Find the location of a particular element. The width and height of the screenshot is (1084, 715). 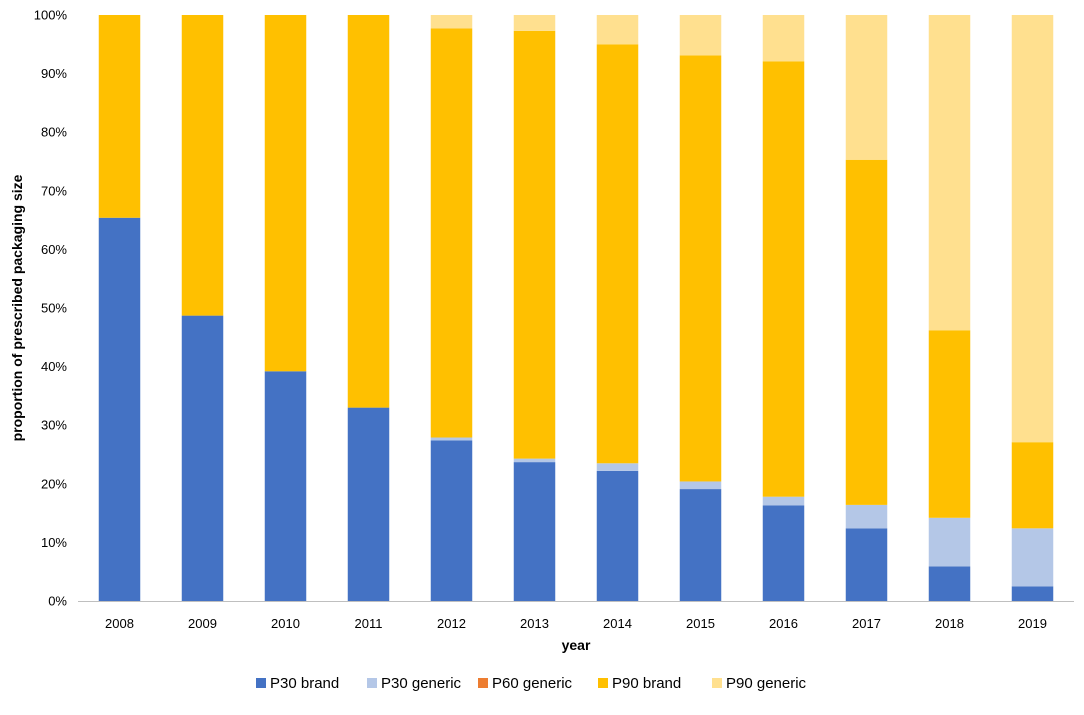

y-tick-label: 10% is located at coordinates (54, 542).